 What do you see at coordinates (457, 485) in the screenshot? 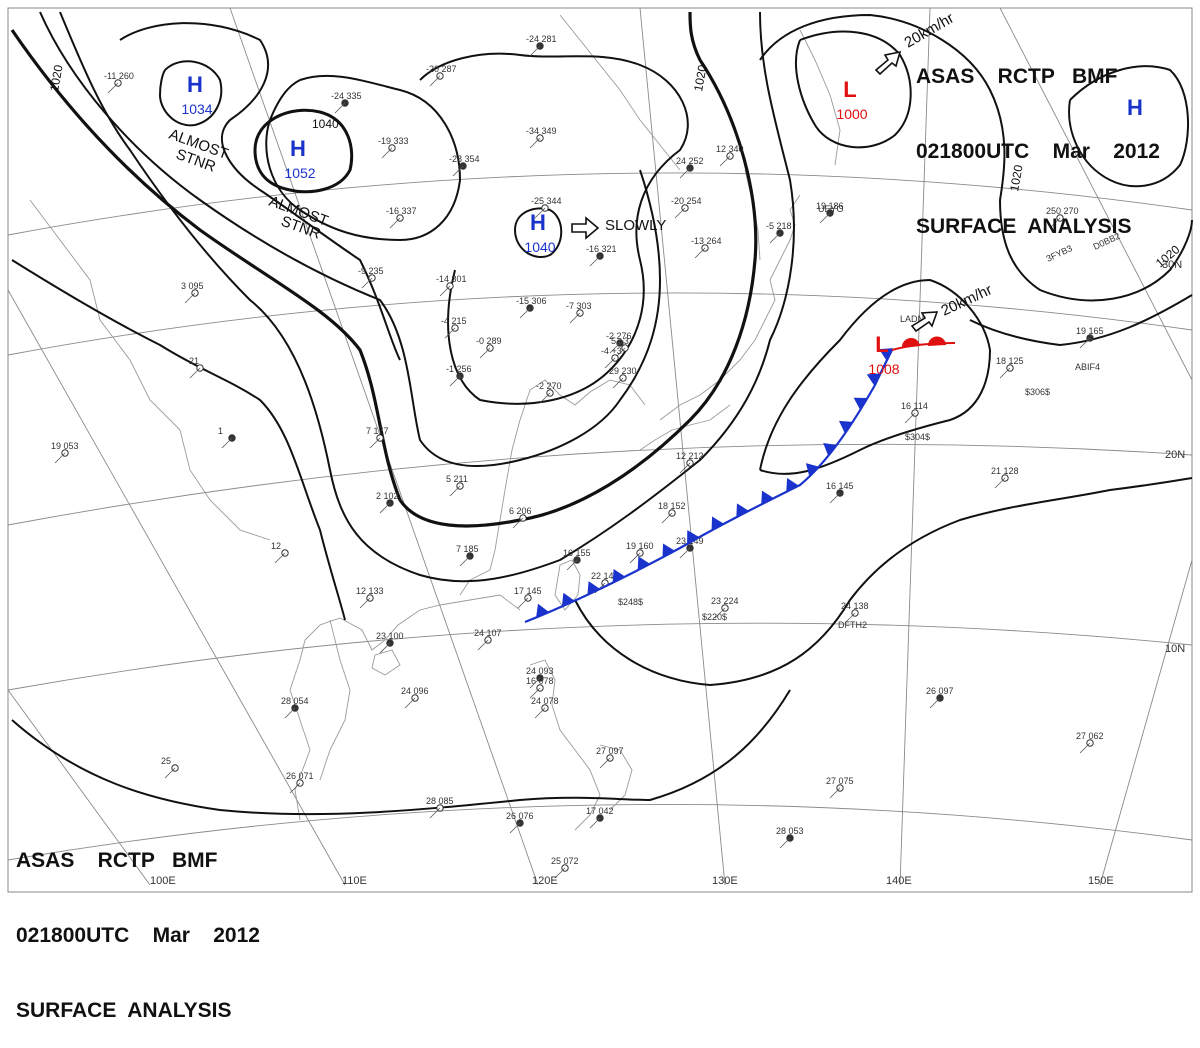
I see `station-plot: 5 211` at bounding box center [457, 485].